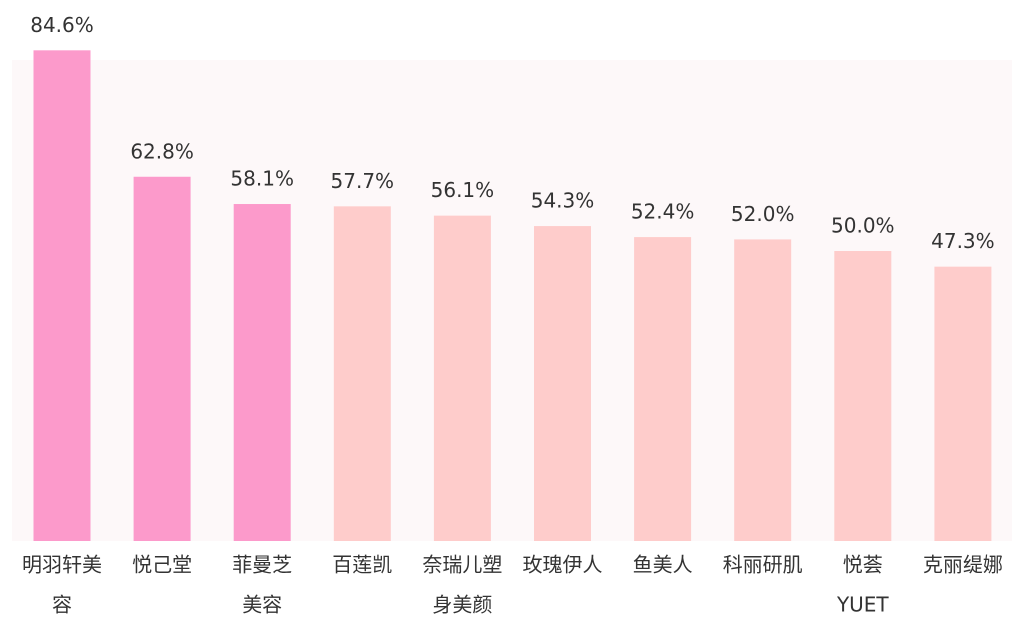 This screenshot has height=627, width=1018. Describe the element at coordinates (362, 565) in the screenshot. I see `category-label: 百莲凯` at that location.